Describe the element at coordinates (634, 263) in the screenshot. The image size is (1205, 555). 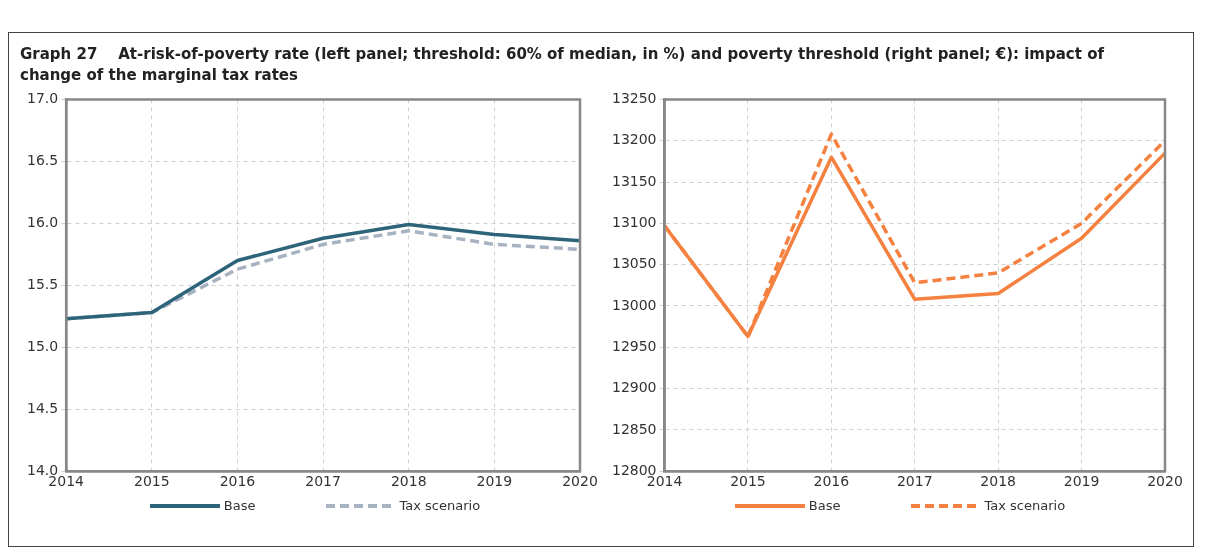
I see `y-tick-label: 13050` at that location.